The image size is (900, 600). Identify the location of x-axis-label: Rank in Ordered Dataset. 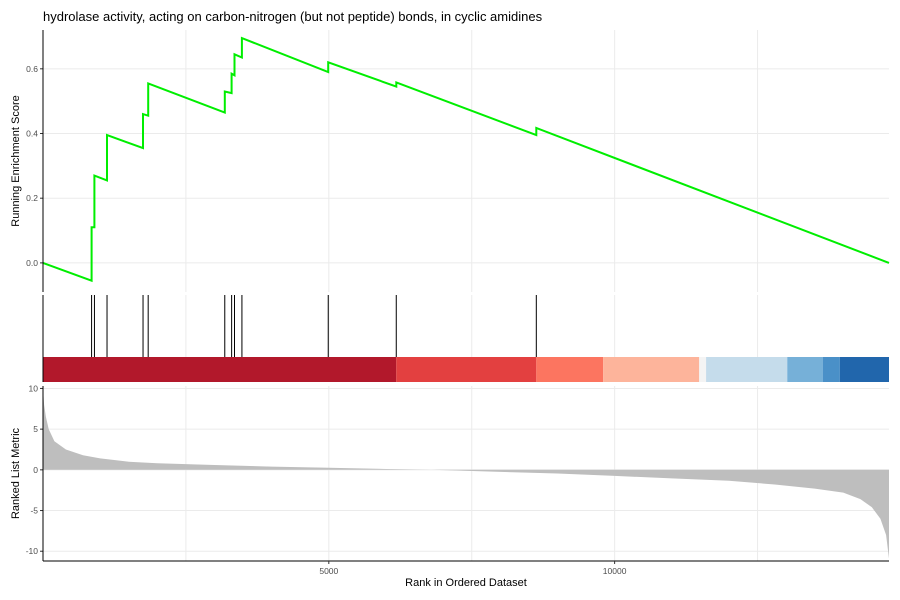
(466, 583).